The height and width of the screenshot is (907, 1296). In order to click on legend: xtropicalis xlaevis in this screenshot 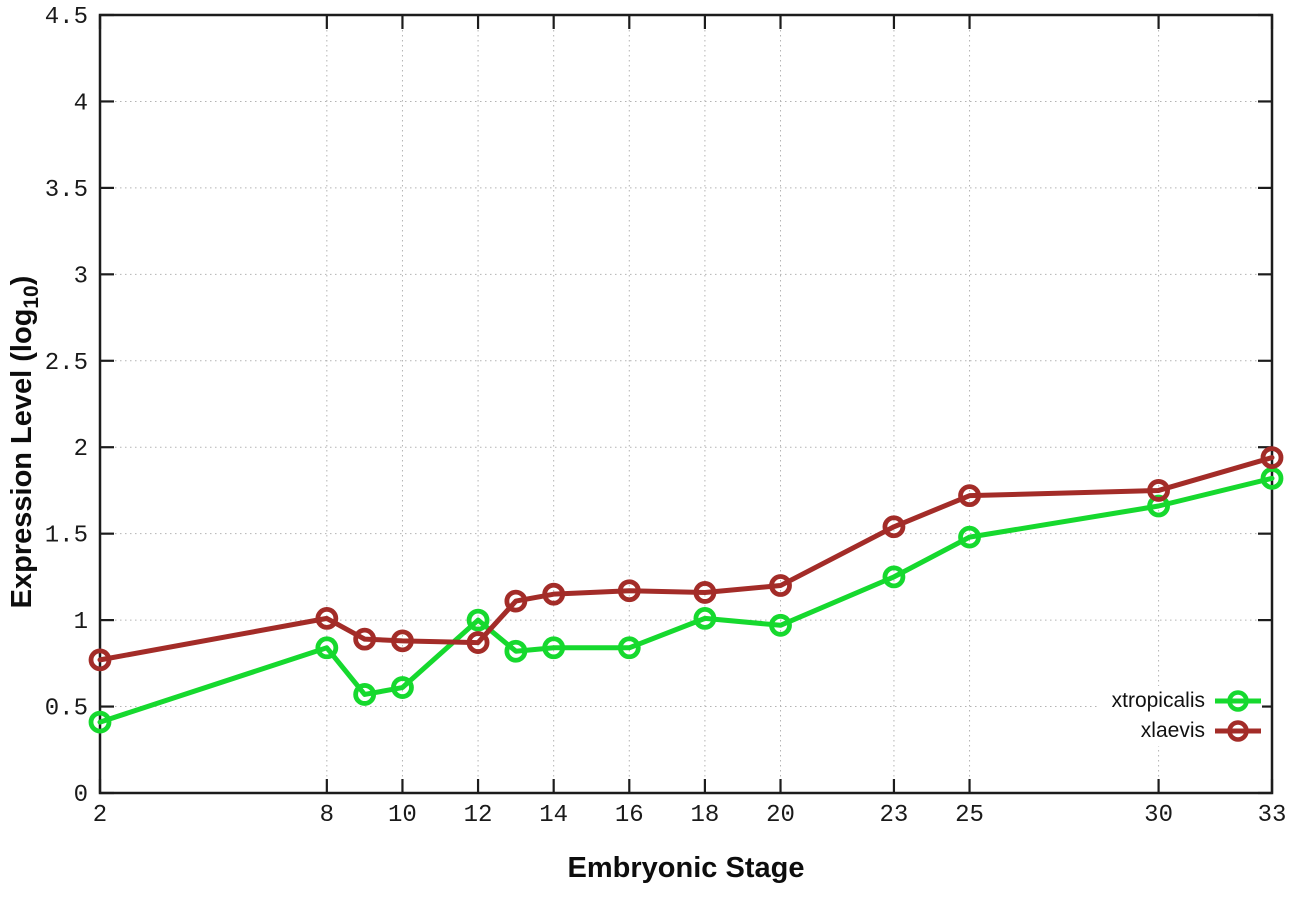, I will do `click(1180, 716)`.